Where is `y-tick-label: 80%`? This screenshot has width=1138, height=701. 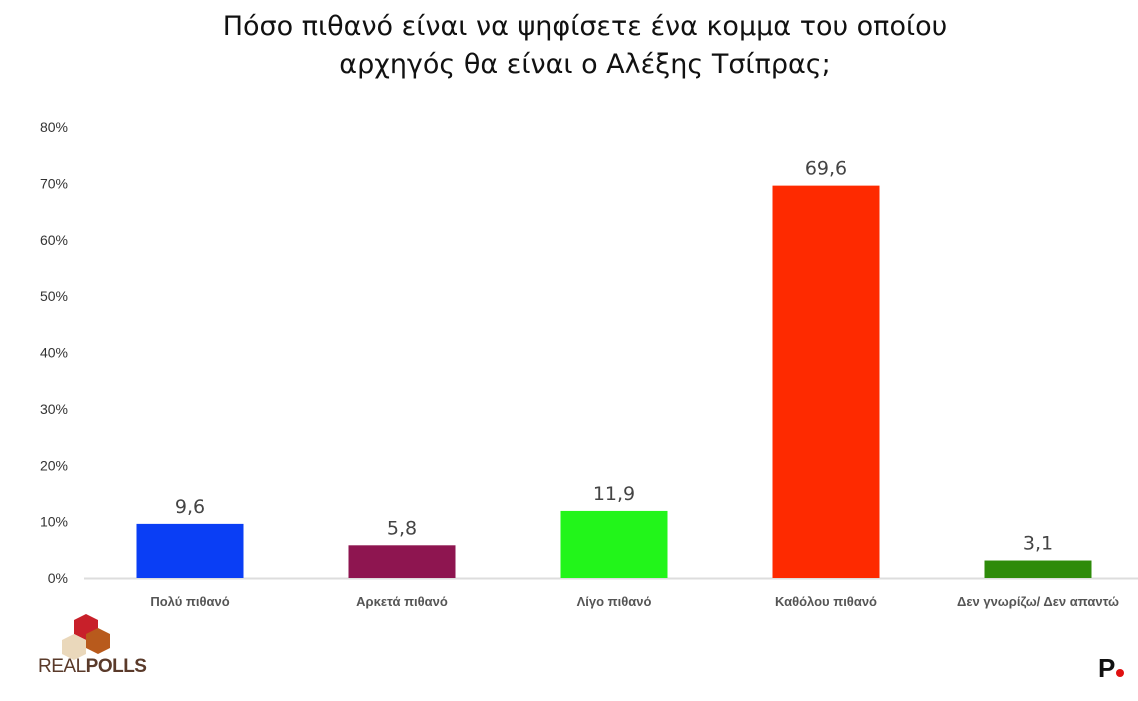
y-tick-label: 80% is located at coordinates (54, 127).